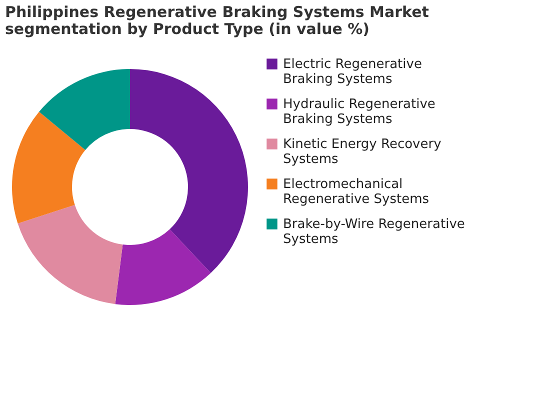 The image size is (558, 398). Describe the element at coordinates (359, 112) in the screenshot. I see `legend-label: Hydraulic Regenerative Braking Systems` at that location.